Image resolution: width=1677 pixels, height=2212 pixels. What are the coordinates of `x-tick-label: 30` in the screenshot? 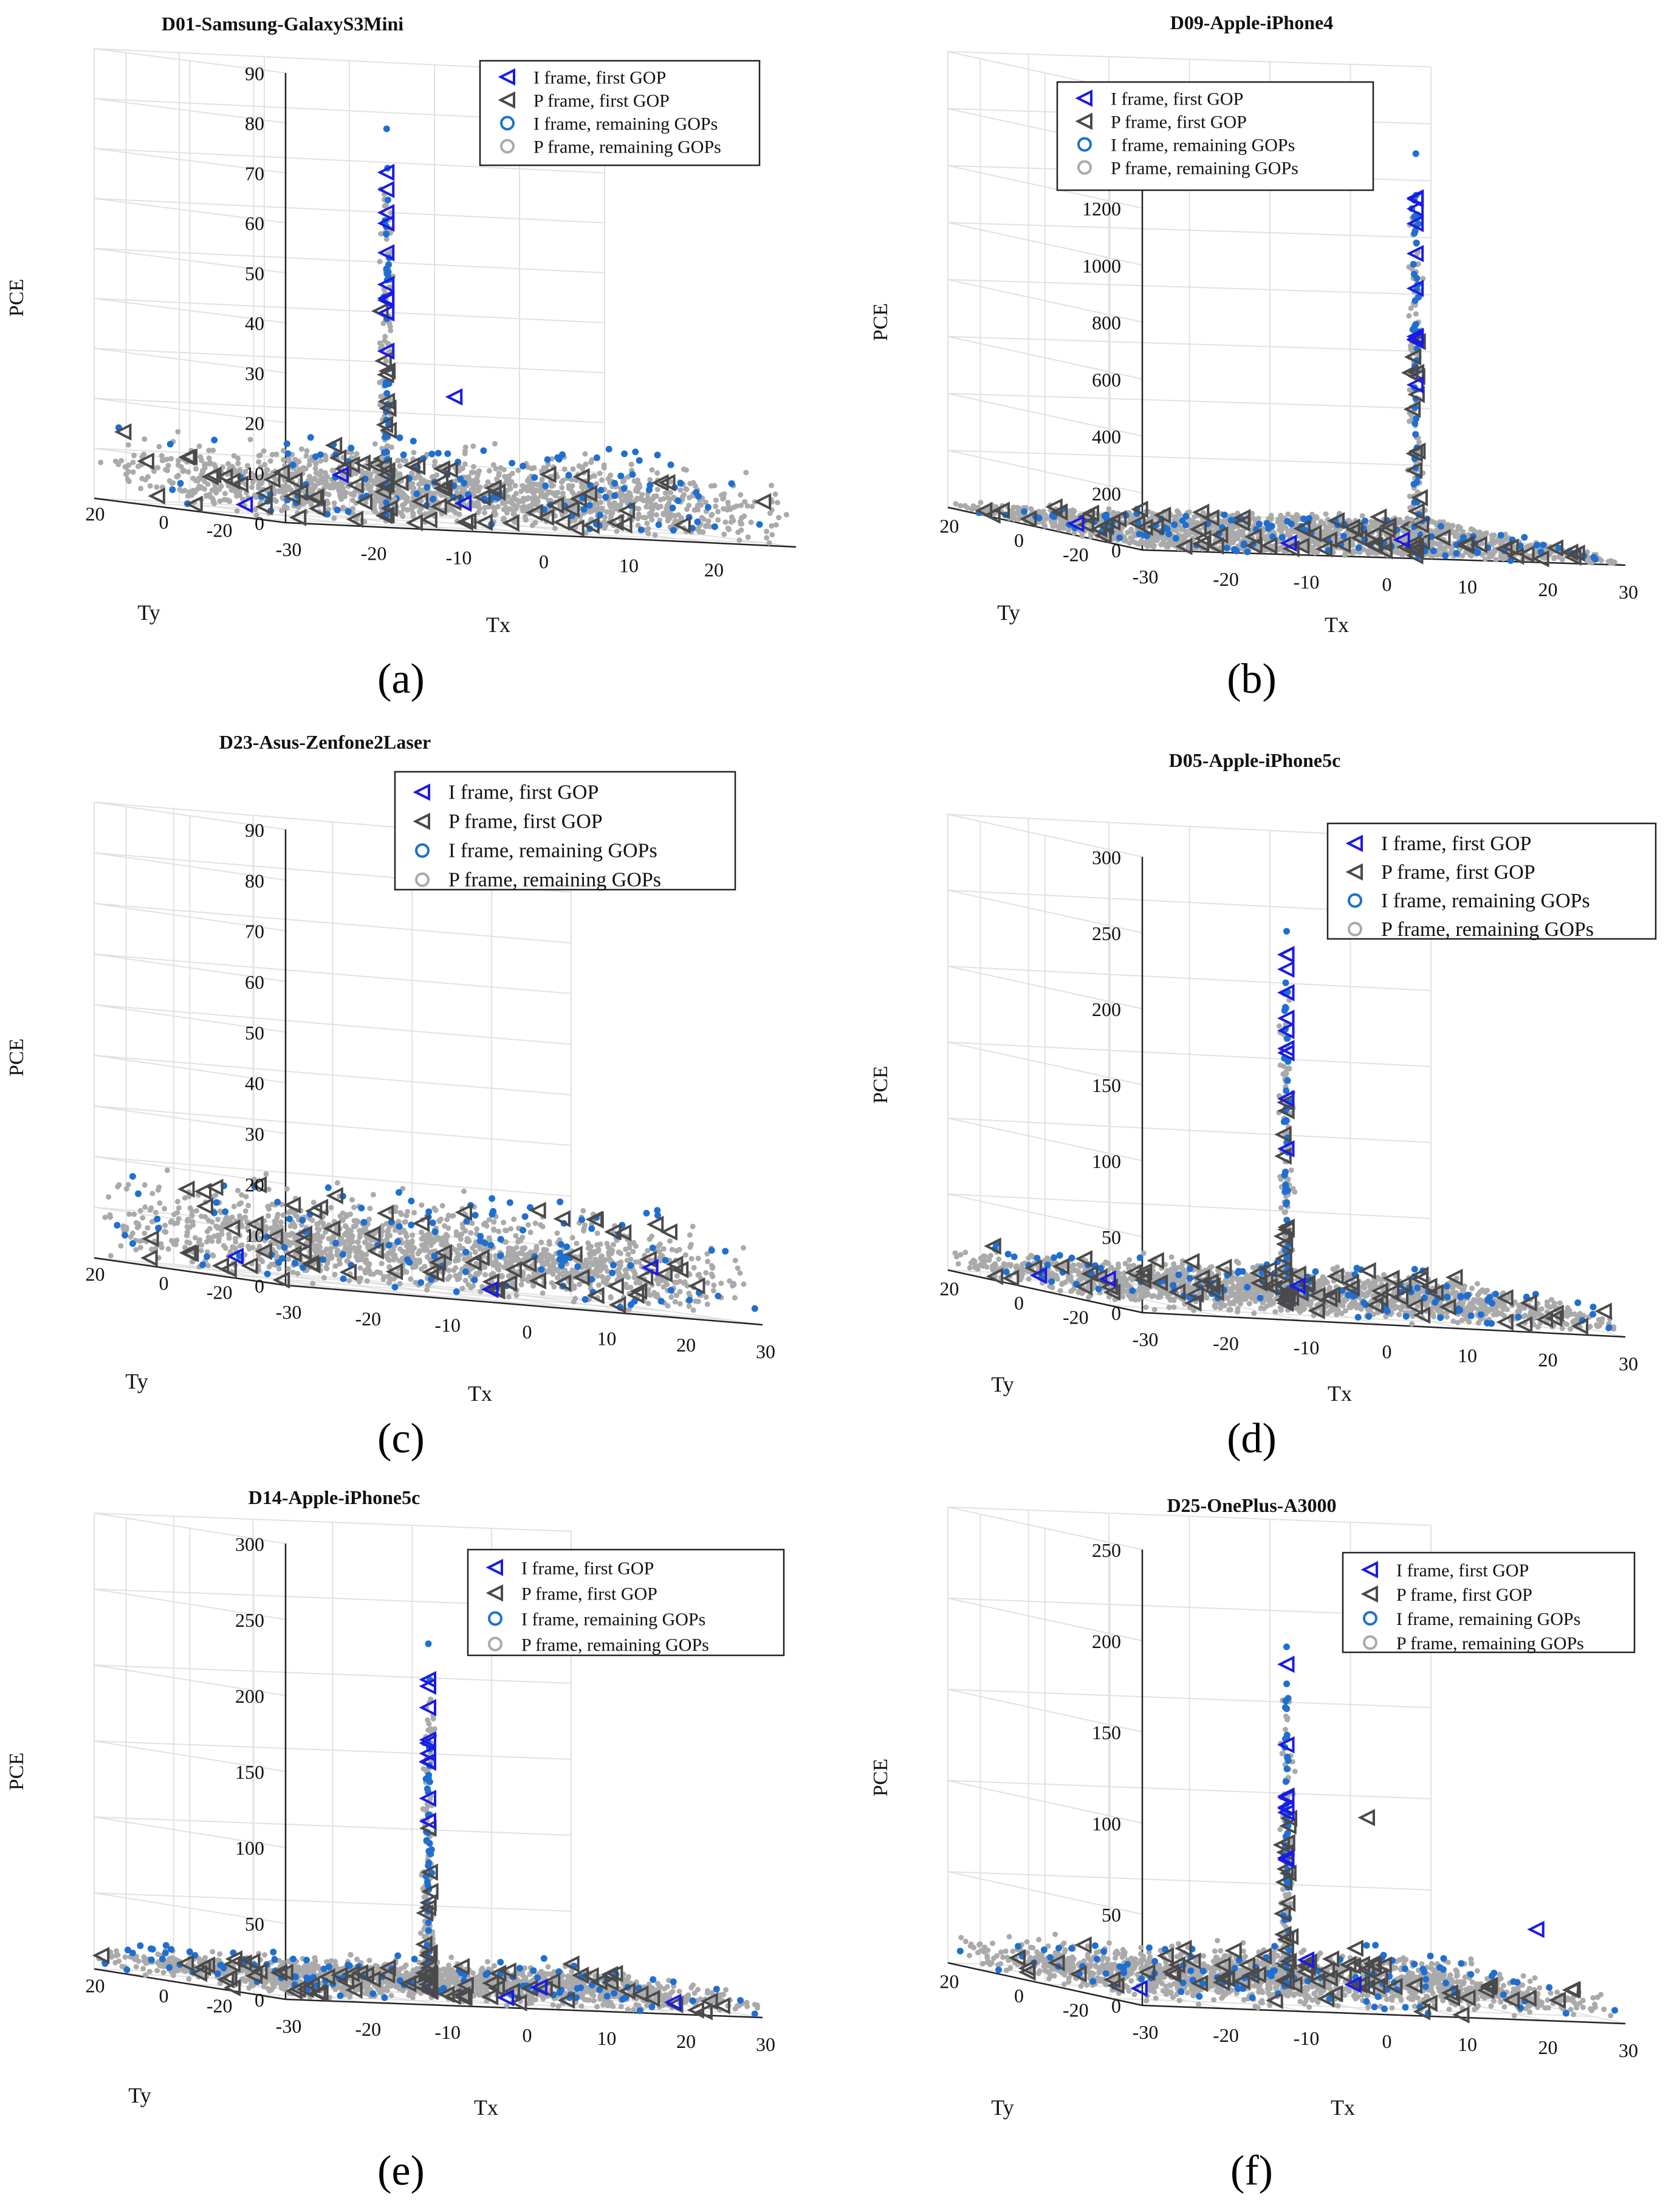 It's located at (1628, 592).